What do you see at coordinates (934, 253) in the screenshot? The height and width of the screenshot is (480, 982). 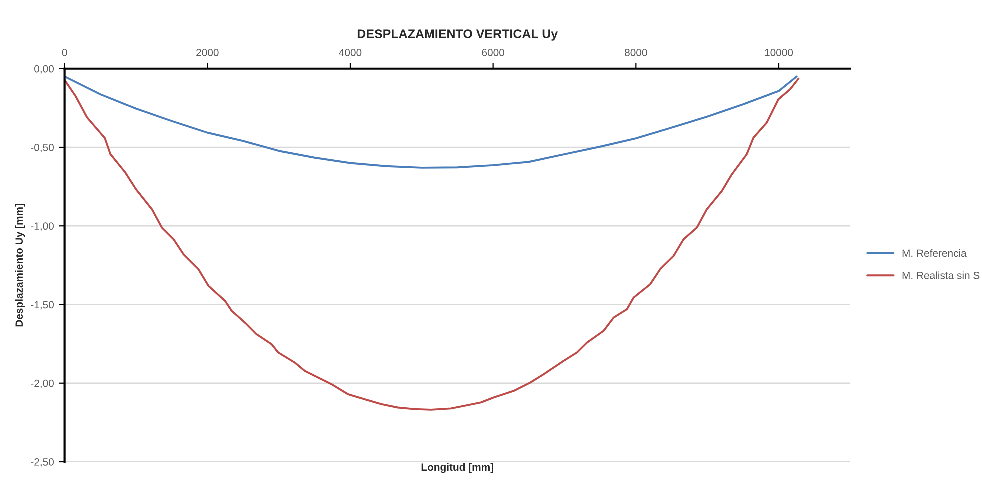 I see `legend-label: M. Referencia` at bounding box center [934, 253].